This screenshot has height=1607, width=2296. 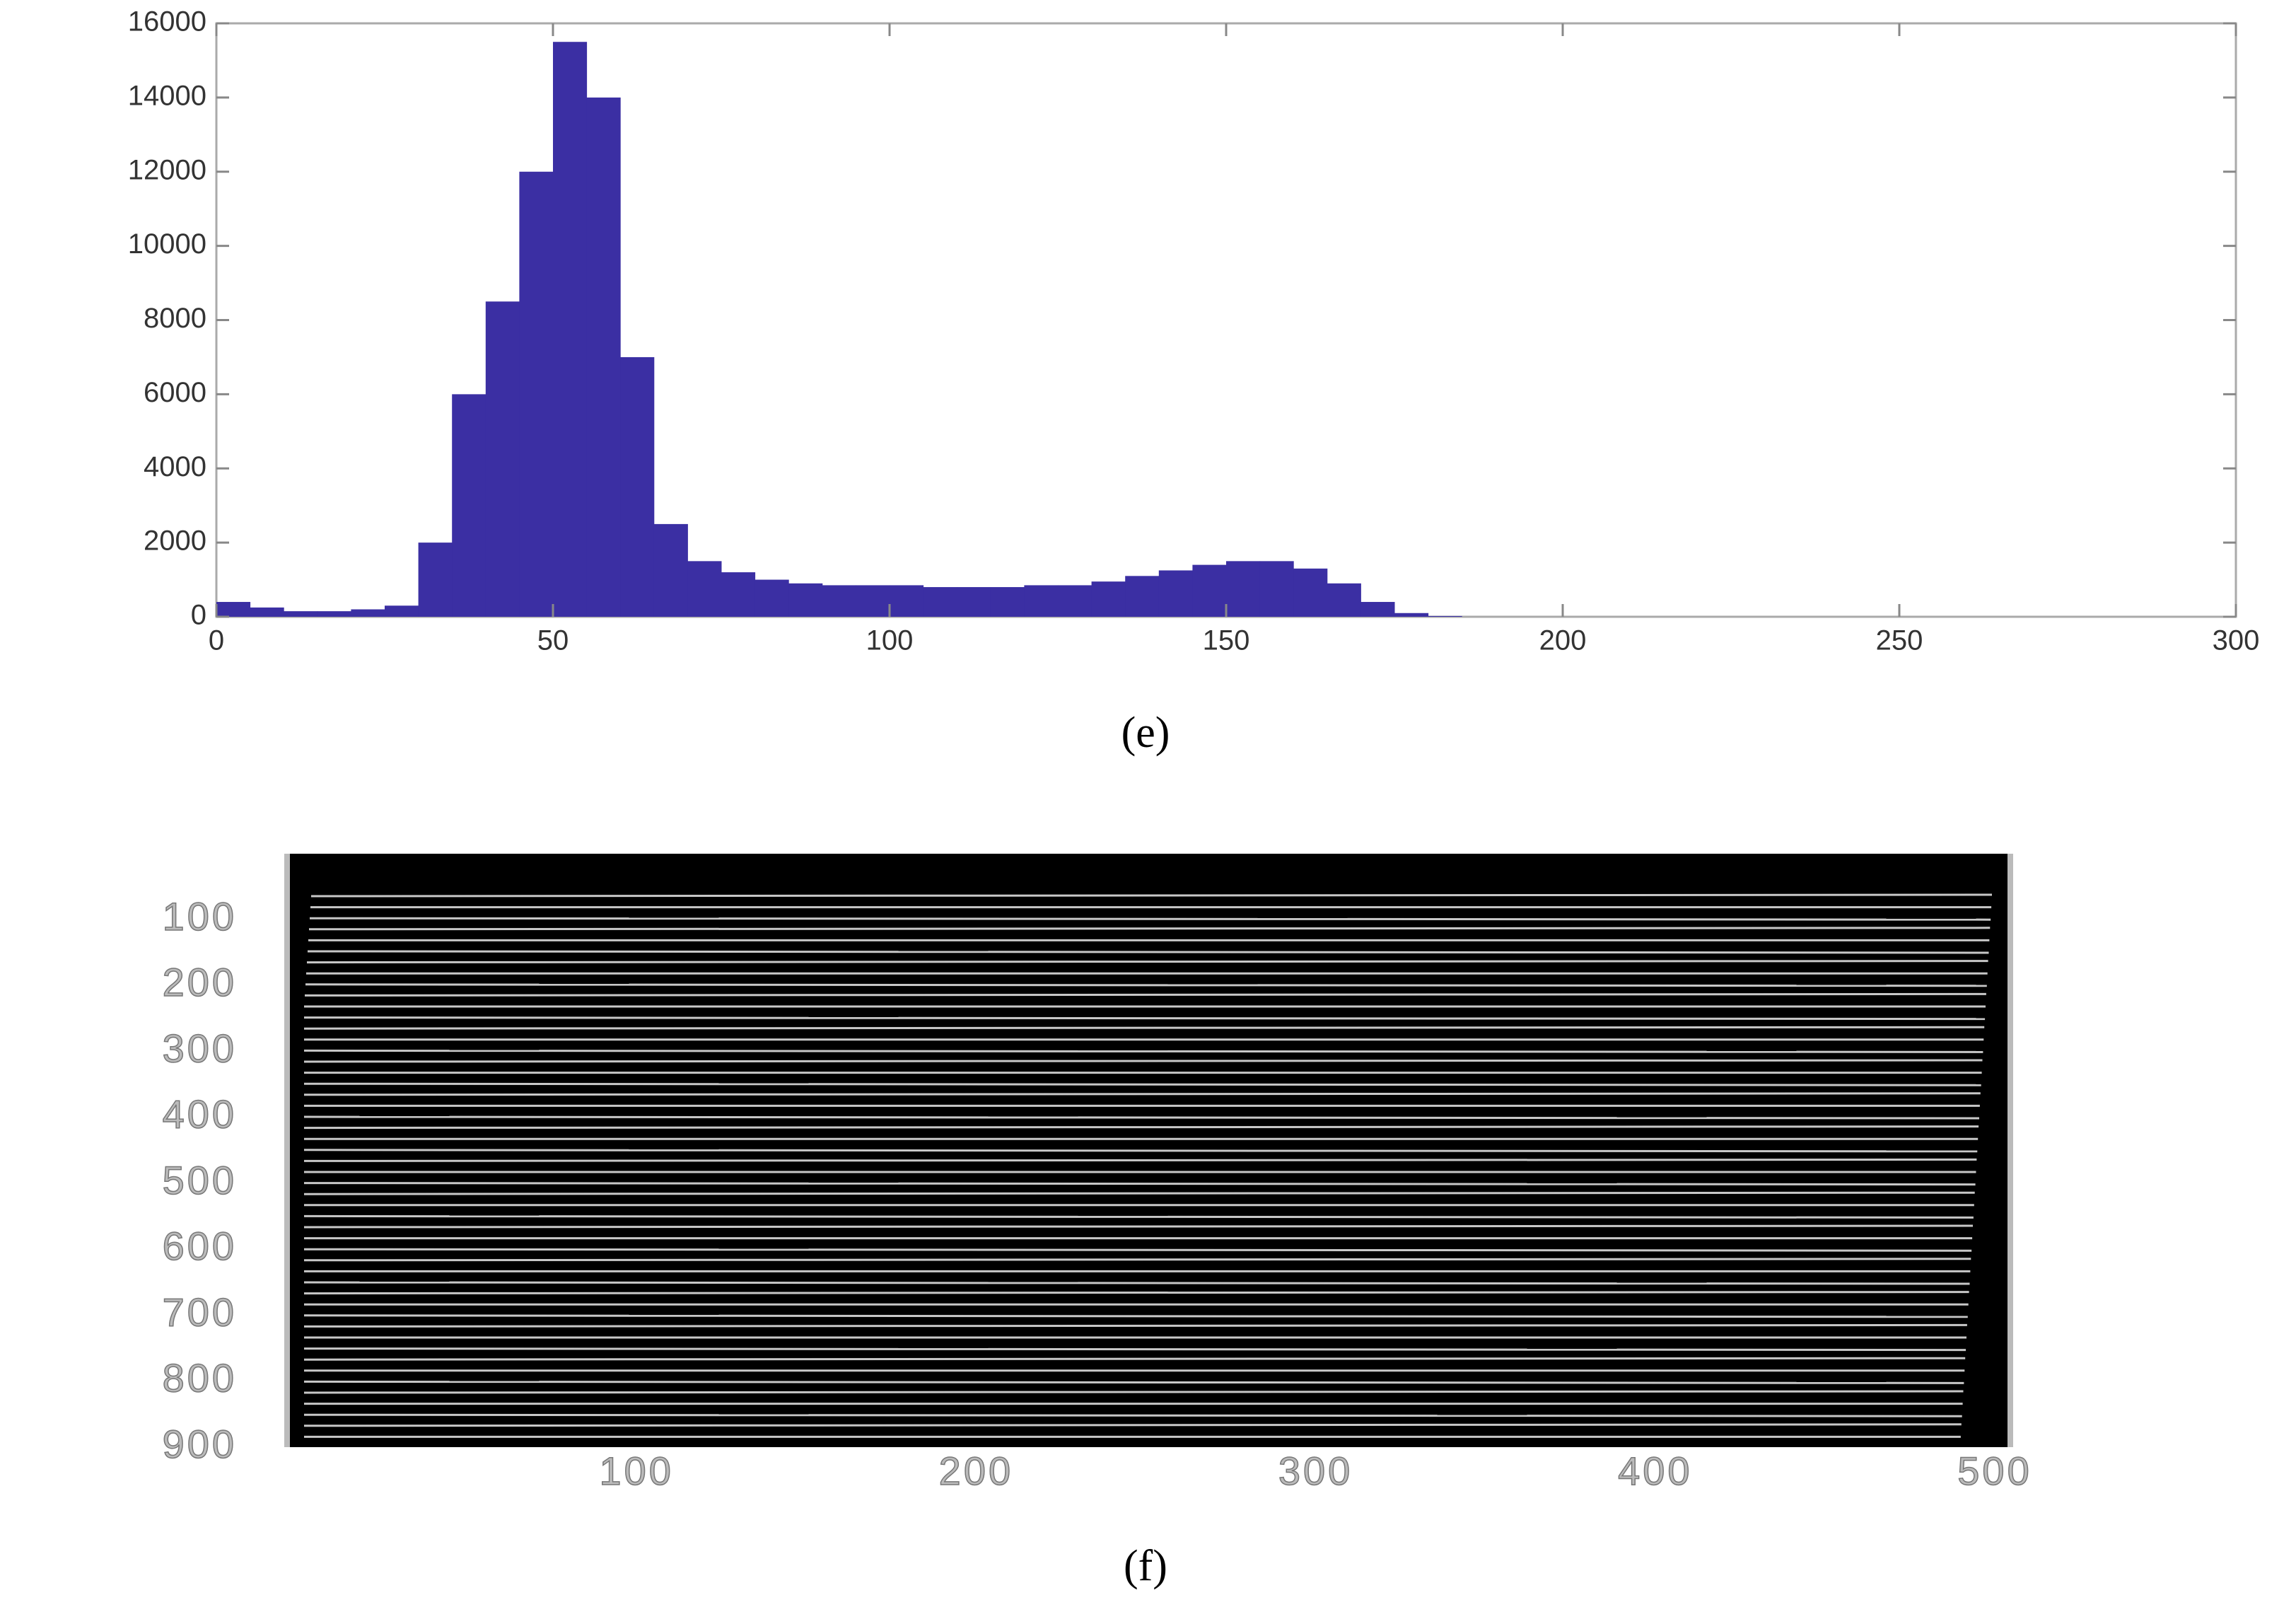 I want to click on y-tick-label: 14000, so click(x=167, y=95).